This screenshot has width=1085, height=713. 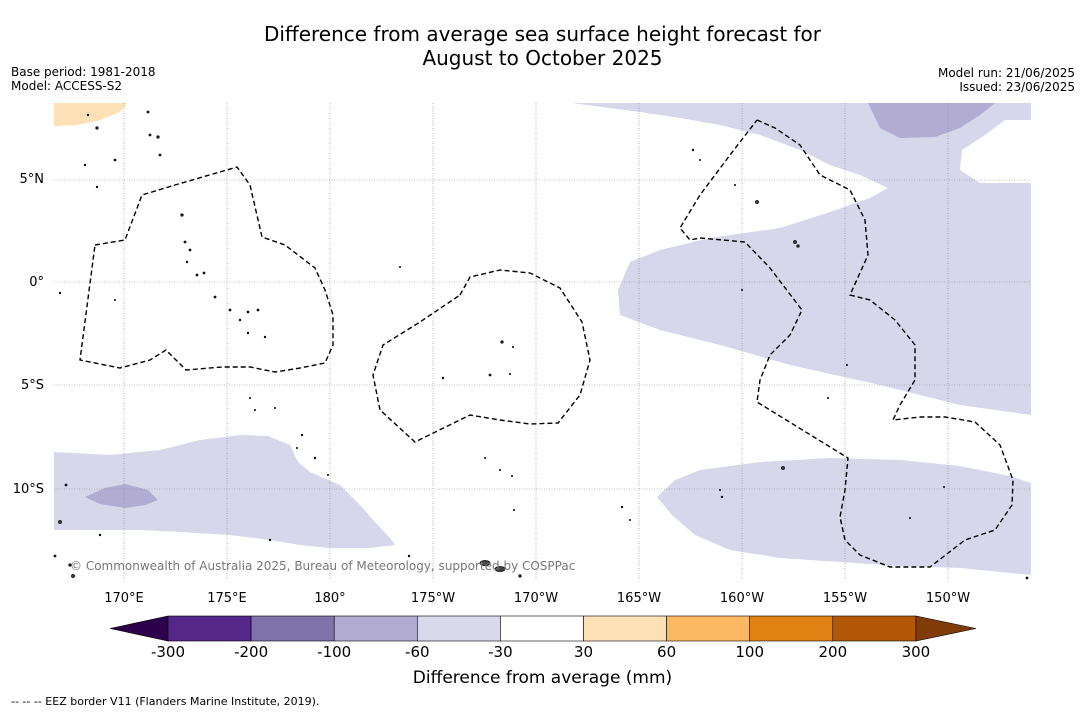 I want to click on anomaly-region-ne-dark, so click(x=931, y=120).